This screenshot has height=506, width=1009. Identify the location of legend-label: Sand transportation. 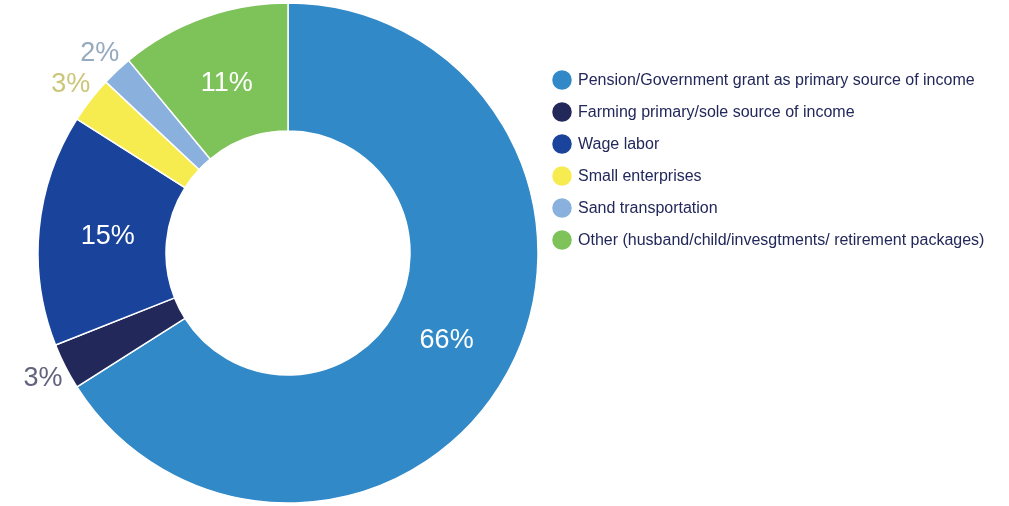
(648, 207).